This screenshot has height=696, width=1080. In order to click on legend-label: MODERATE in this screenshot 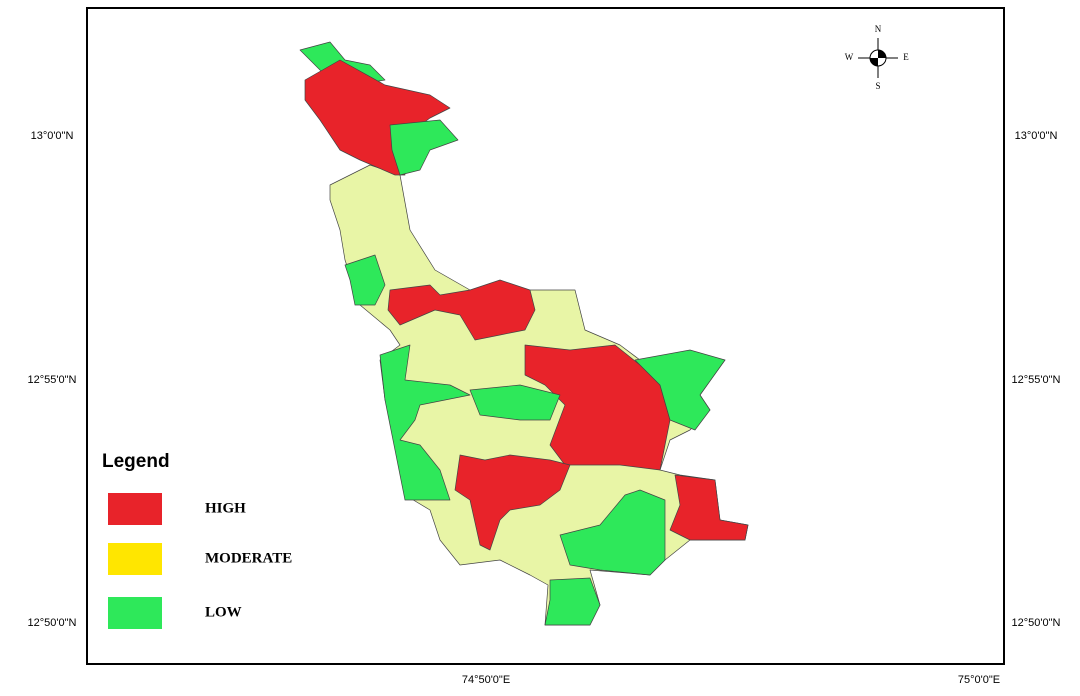, I will do `click(248, 558)`.